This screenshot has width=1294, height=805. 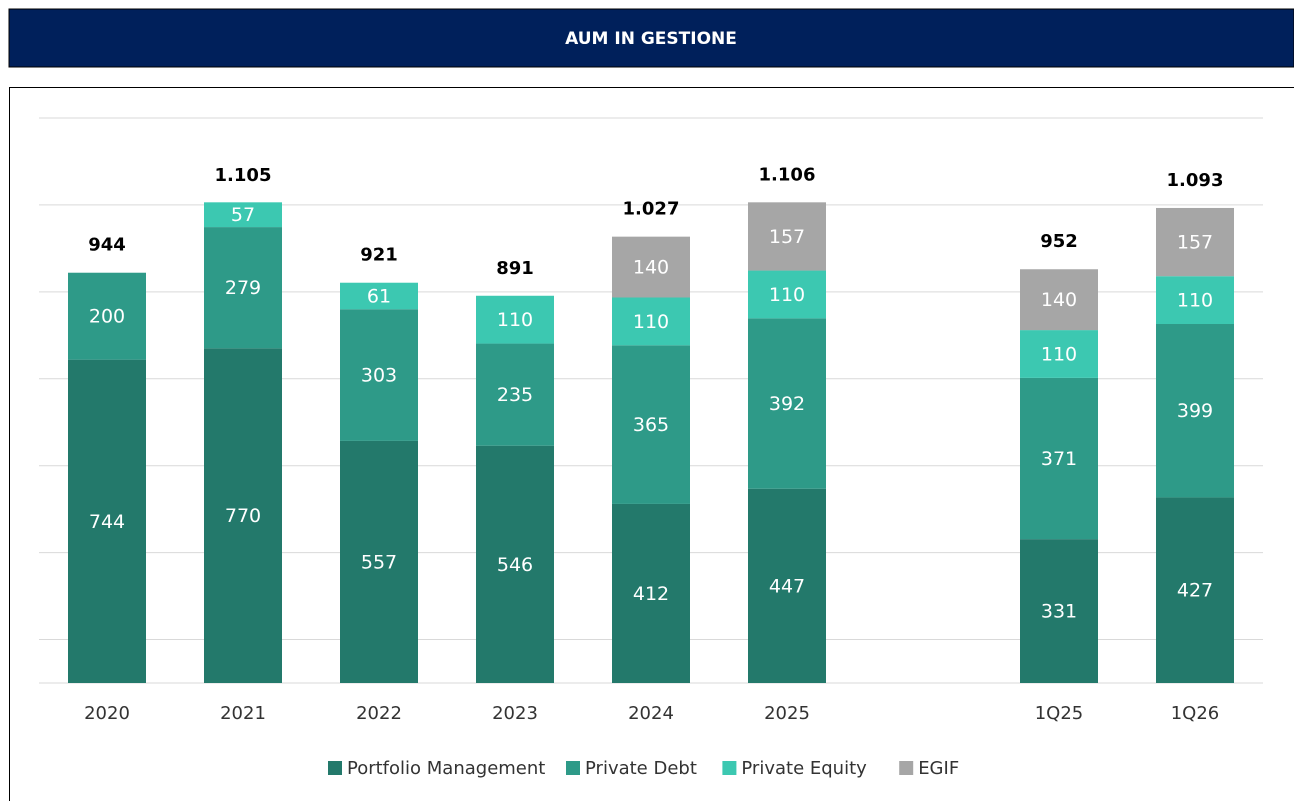 I want to click on data-label: 303, so click(x=379, y=376).